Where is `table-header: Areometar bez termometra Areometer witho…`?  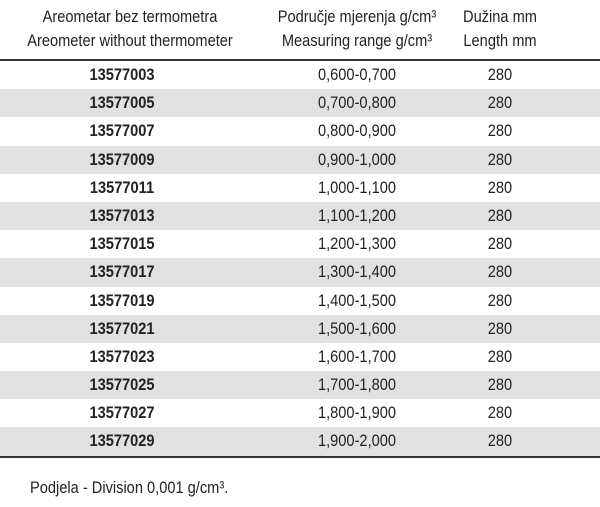
table-header: Areometar bez termometra Areometer witho… is located at coordinates (300, 32).